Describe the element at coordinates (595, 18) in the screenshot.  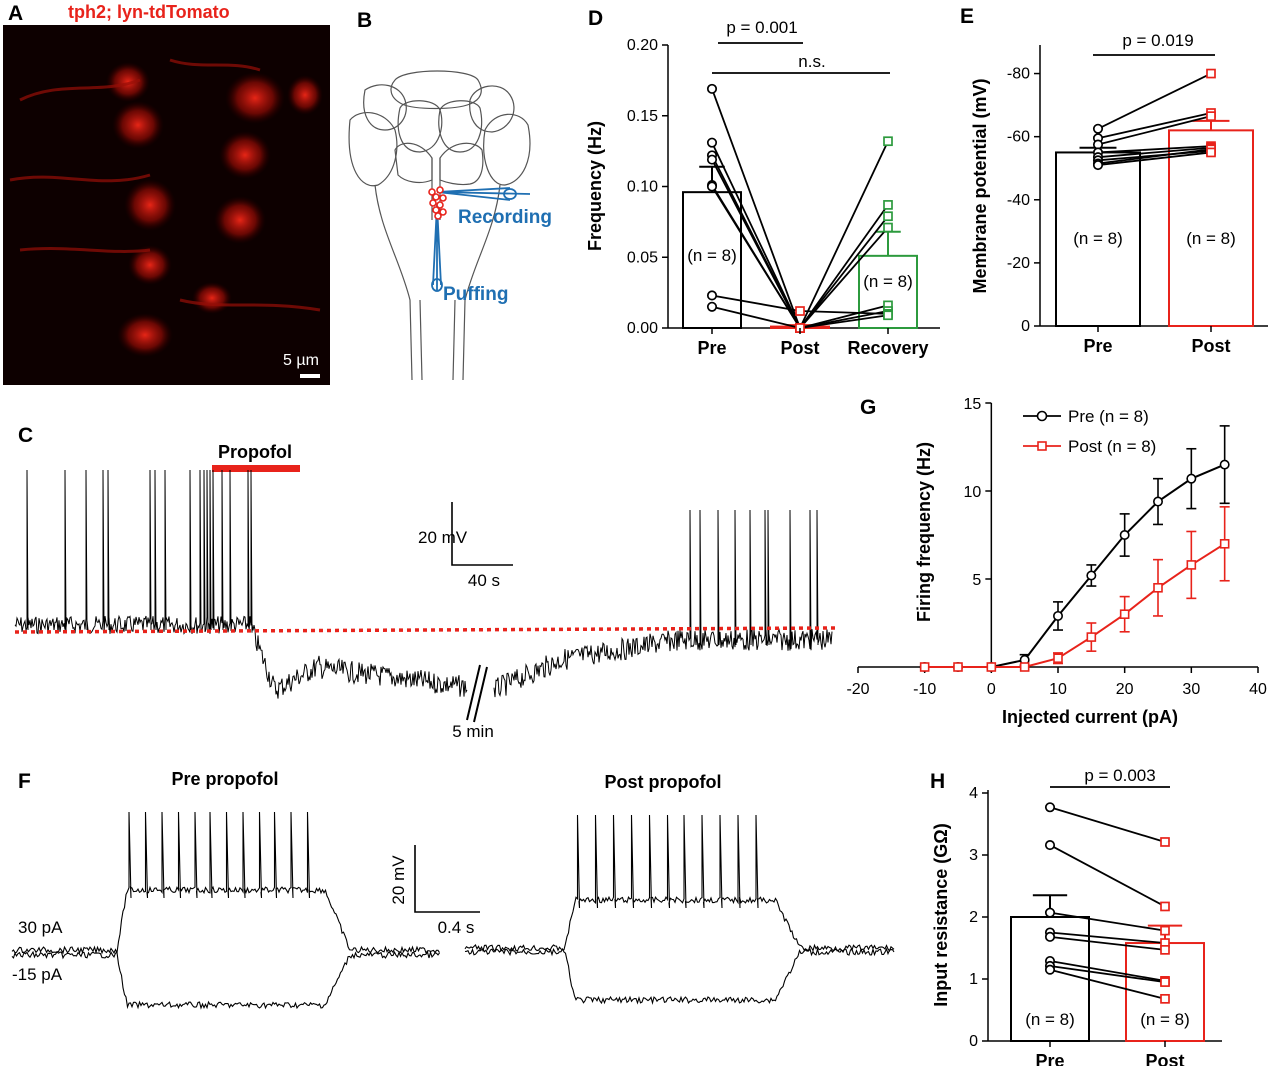
I see `panel-label: D` at that location.